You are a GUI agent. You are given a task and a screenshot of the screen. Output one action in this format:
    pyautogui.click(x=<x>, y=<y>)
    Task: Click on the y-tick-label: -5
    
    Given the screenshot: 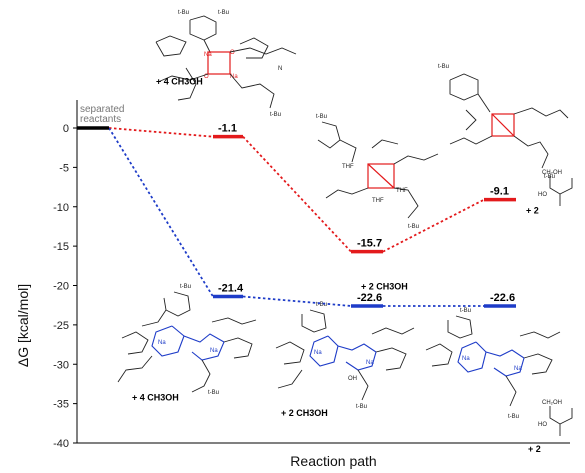 What is the action you would take?
    pyautogui.click(x=64, y=168)
    